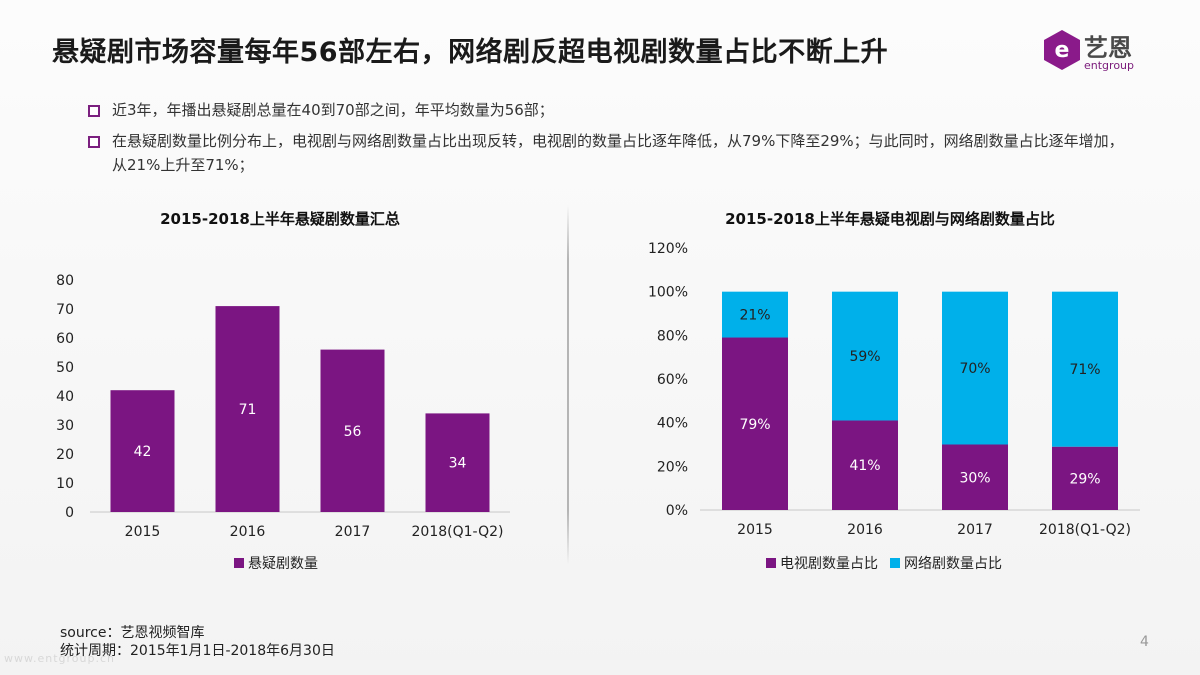  Describe the element at coordinates (568, 385) in the screenshot. I see `chart-divider` at that location.